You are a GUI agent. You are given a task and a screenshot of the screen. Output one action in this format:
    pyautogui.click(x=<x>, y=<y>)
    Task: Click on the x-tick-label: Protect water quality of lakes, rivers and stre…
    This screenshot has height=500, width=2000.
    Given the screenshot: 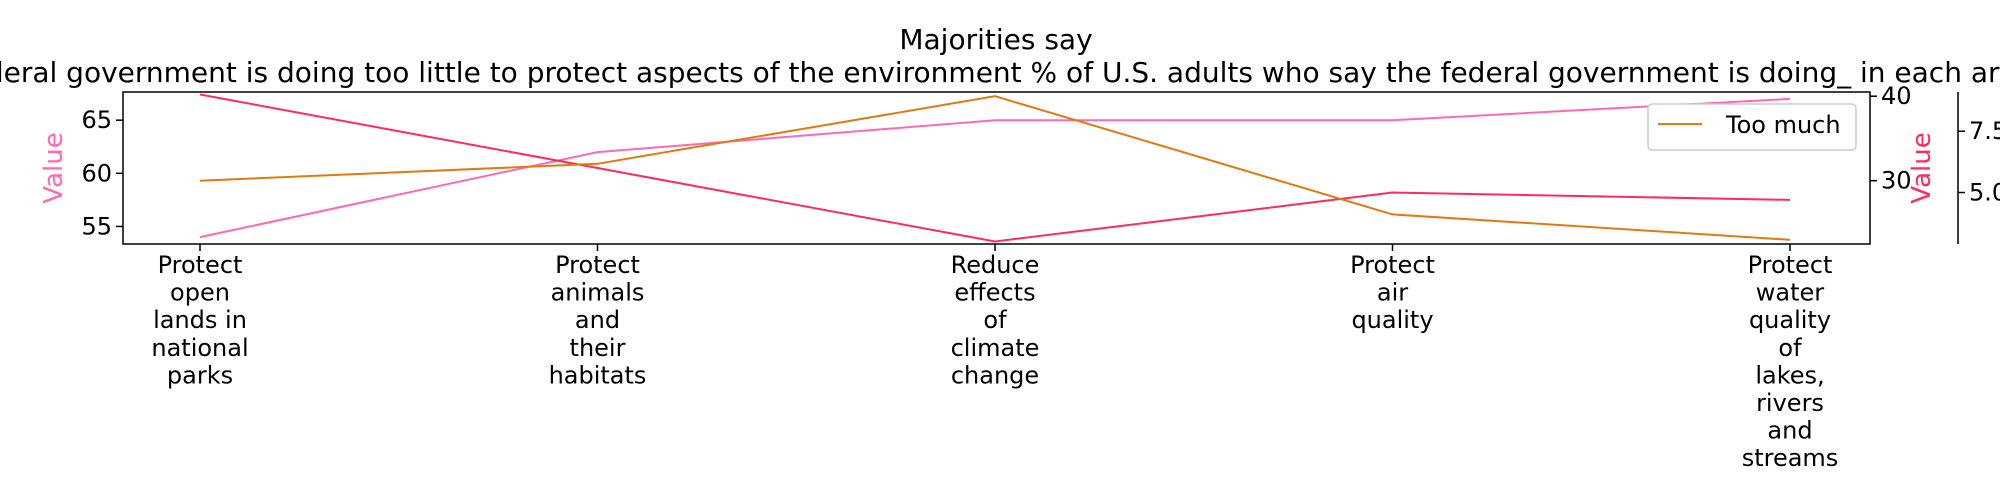 What is the action you would take?
    pyautogui.click(x=1790, y=361)
    